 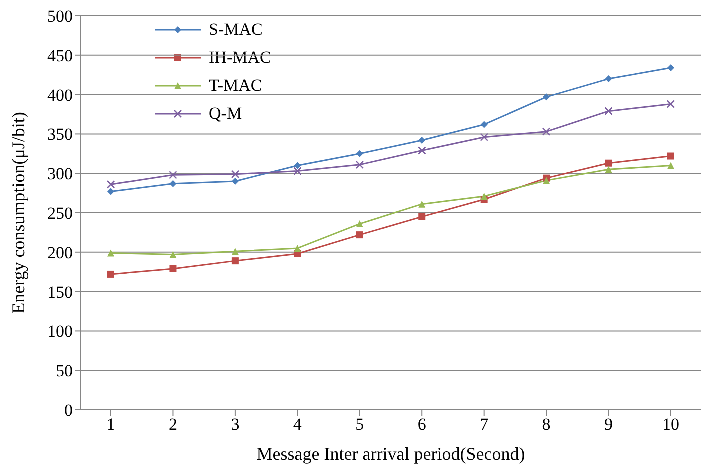 I want to click on x-tick-label: 2, so click(x=173, y=424).